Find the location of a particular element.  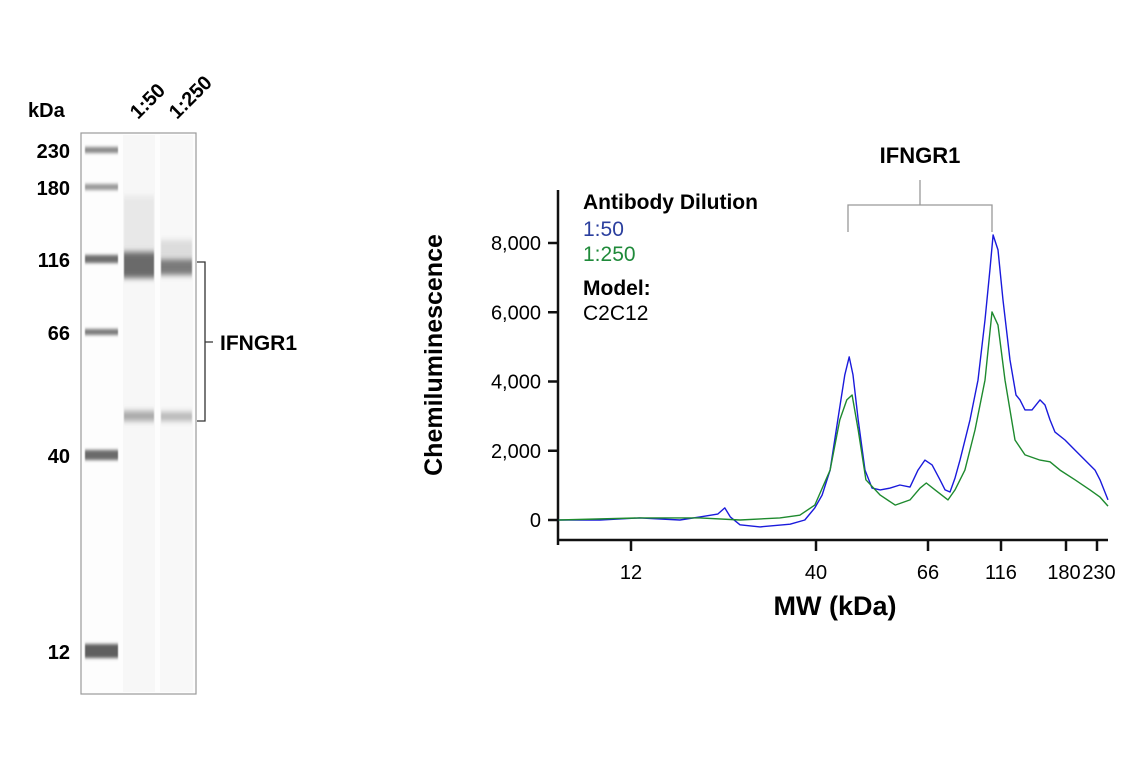

legend-model-label: Model: is located at coordinates (617, 288).